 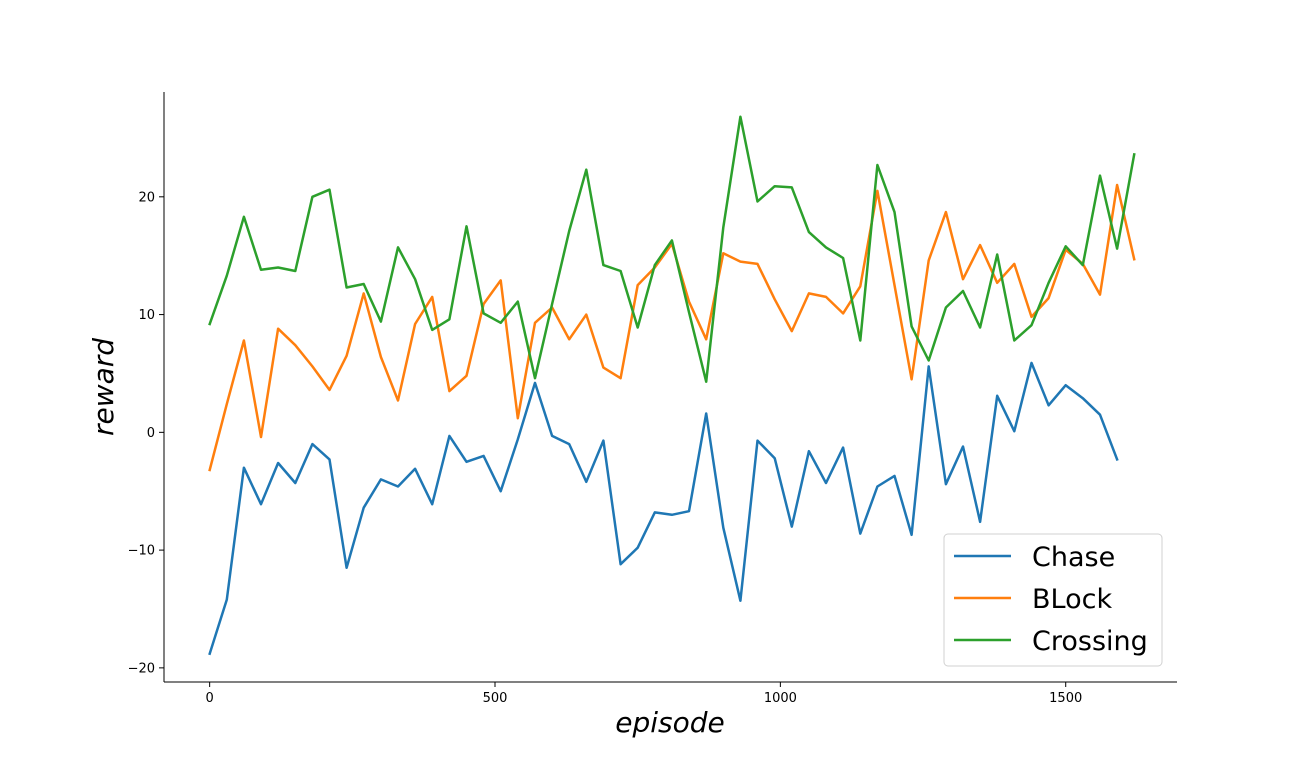 What do you see at coordinates (146, 315) in the screenshot?
I see `y-tick-label: 10` at bounding box center [146, 315].